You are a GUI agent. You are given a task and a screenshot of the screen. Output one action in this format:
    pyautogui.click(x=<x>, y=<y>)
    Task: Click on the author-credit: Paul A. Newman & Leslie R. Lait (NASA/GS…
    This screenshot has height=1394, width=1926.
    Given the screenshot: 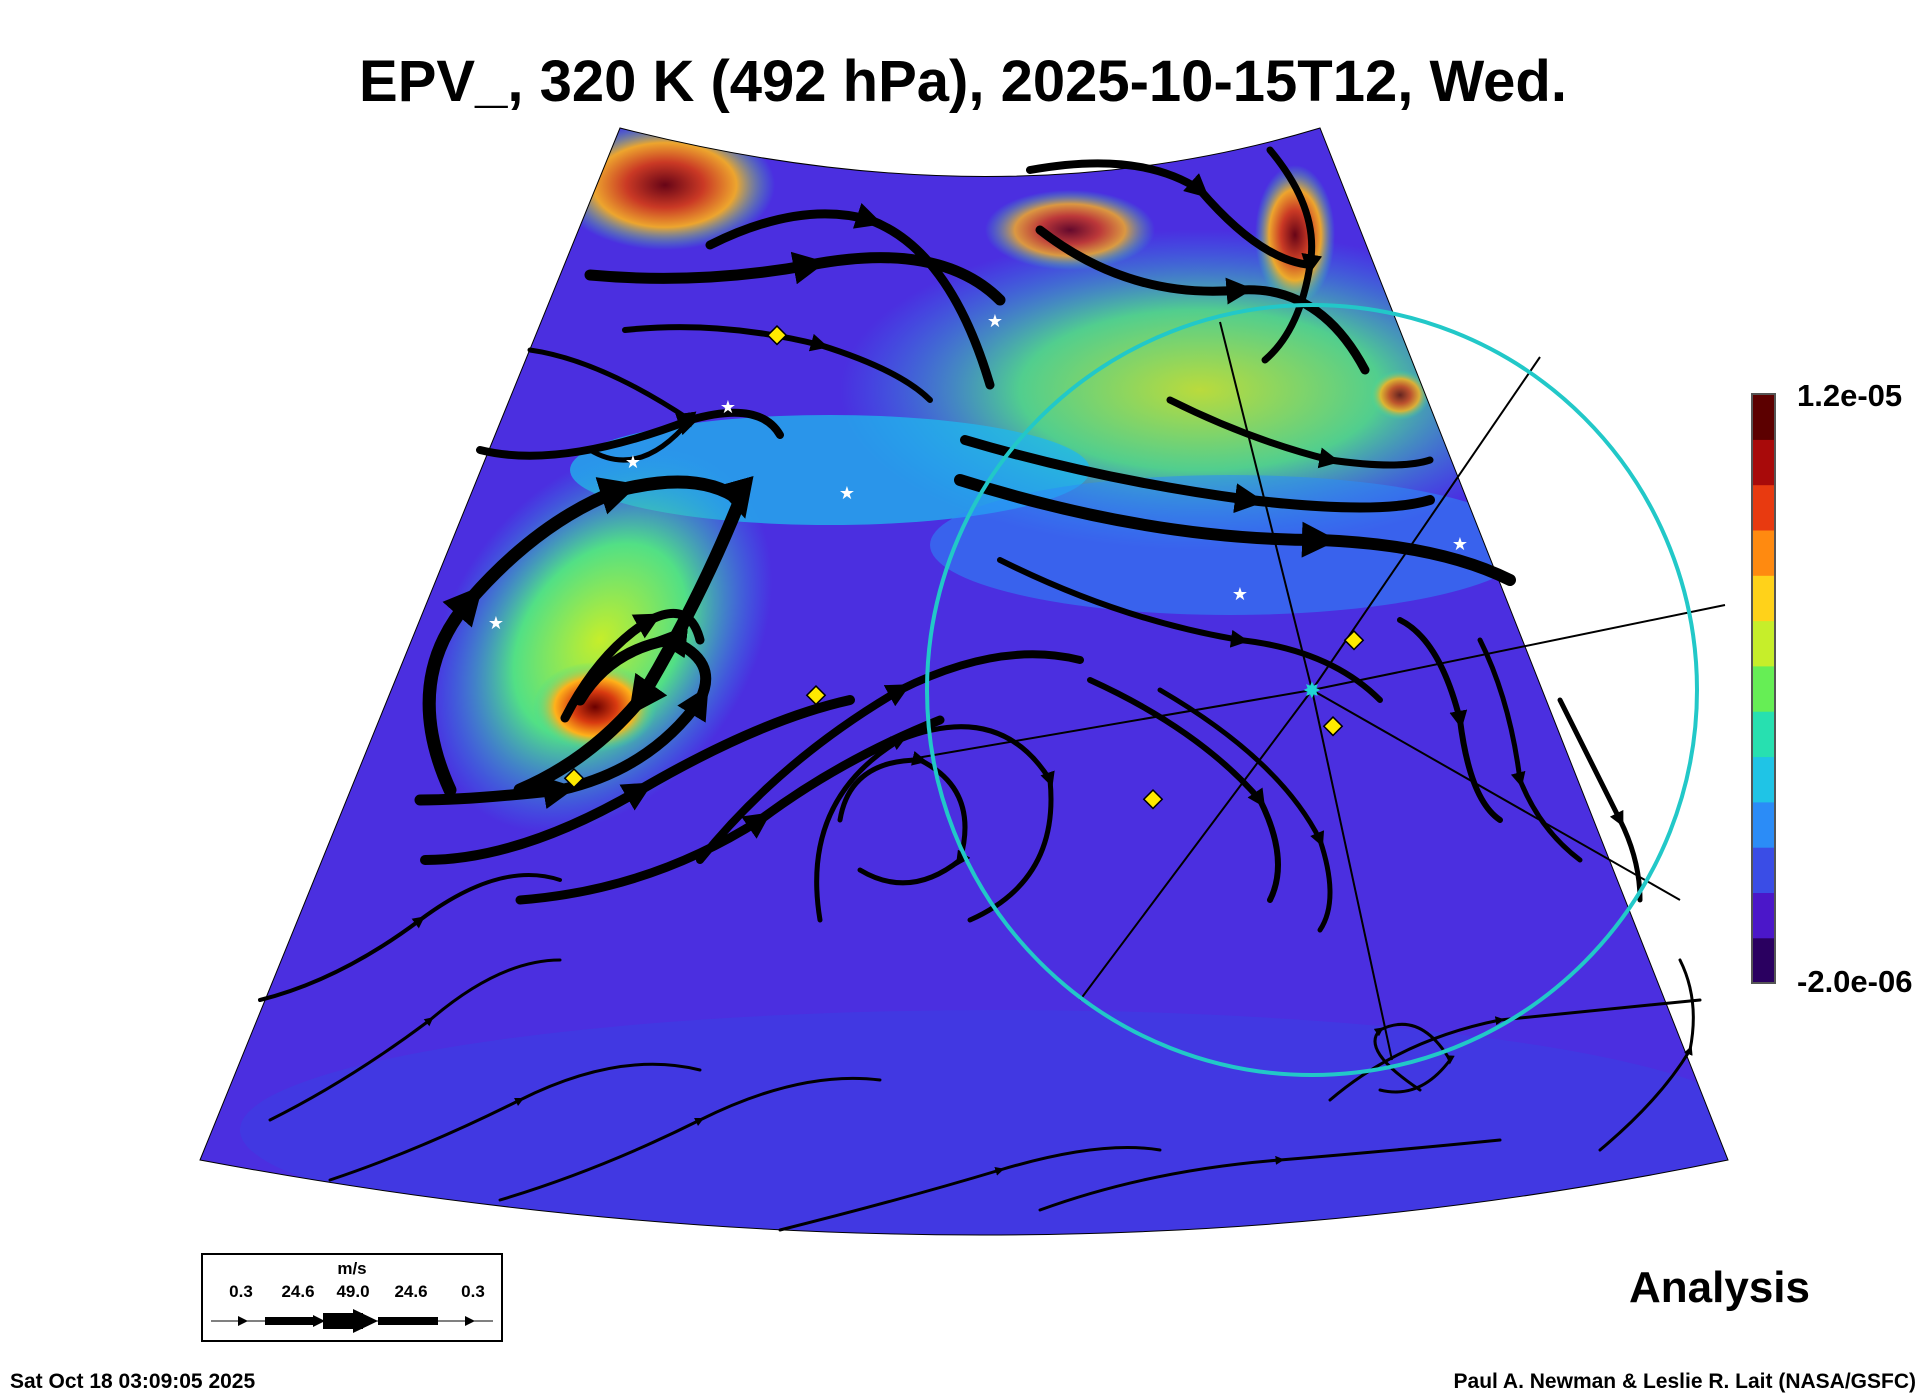 What is the action you would take?
    pyautogui.click(x=1684, y=1381)
    